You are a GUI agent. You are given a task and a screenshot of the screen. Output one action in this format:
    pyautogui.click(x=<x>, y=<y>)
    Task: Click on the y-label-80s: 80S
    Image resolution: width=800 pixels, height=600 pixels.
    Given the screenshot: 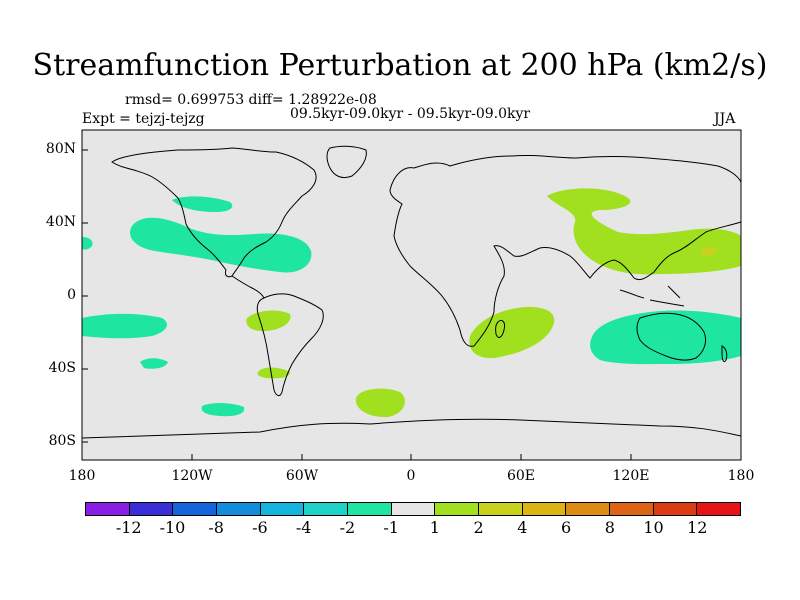 What is the action you would take?
    pyautogui.click(x=62, y=441)
    